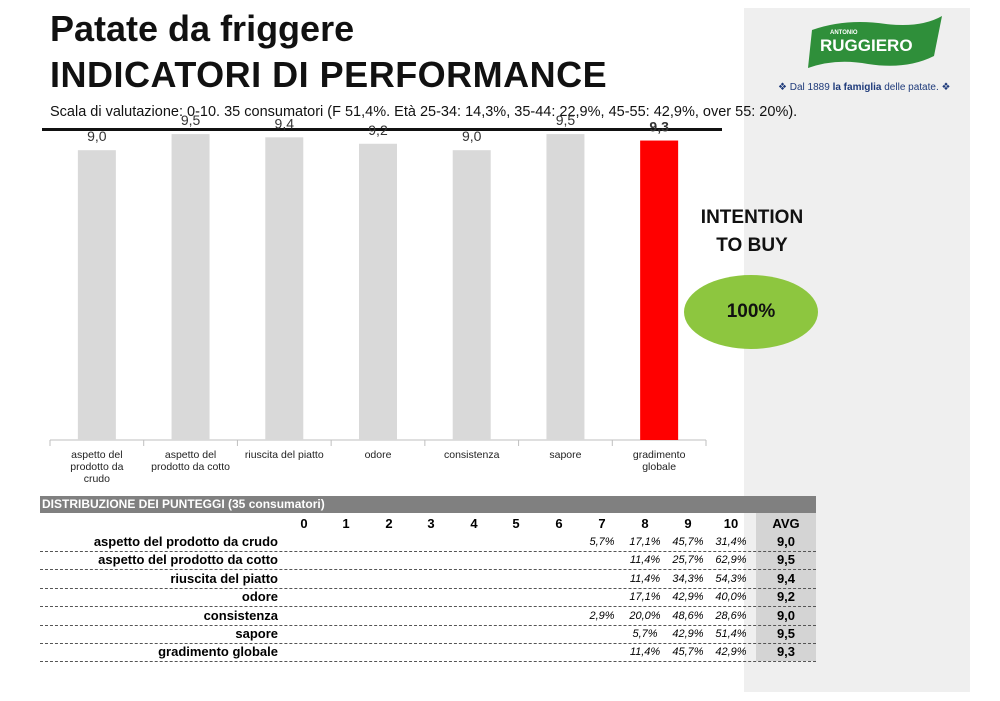  I want to click on avg-column-bg, so click(786, 587).